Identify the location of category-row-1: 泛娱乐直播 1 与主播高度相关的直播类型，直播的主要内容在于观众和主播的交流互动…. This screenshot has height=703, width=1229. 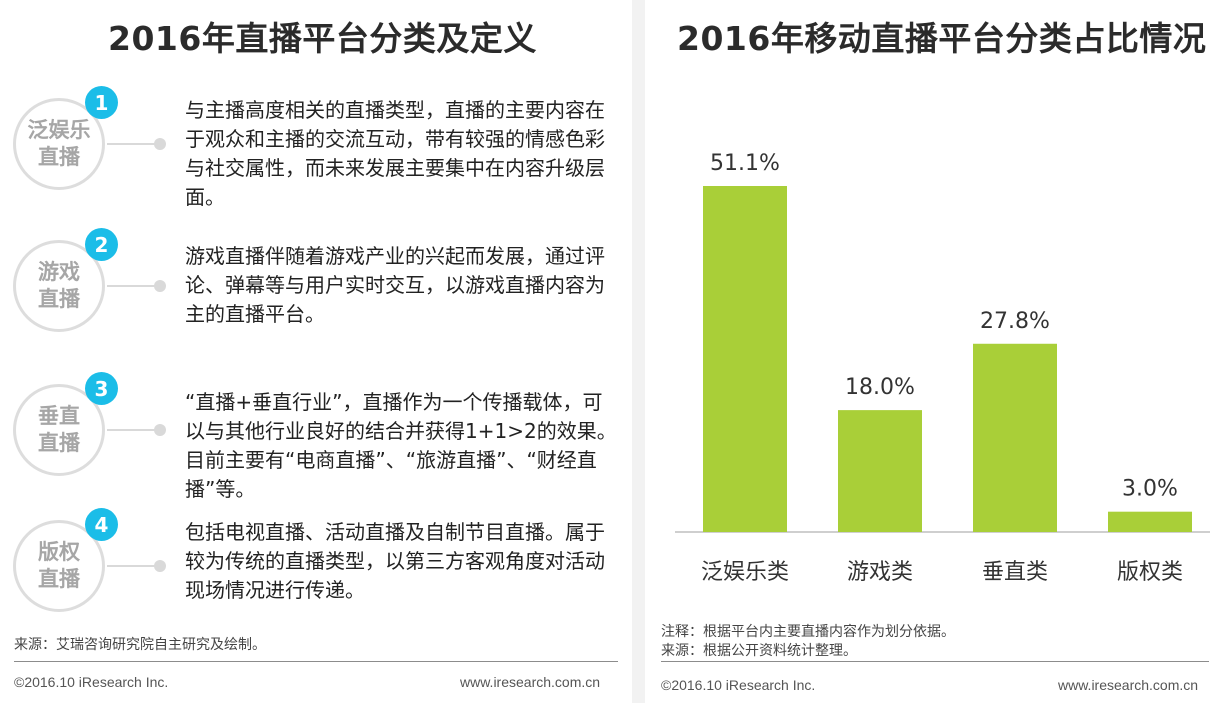
(316, 147).